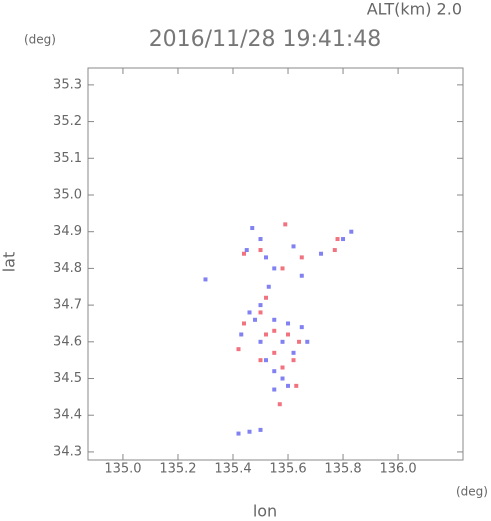  Describe the element at coordinates (287, 469) in the screenshot. I see `x-tick-label: 135.6` at that location.